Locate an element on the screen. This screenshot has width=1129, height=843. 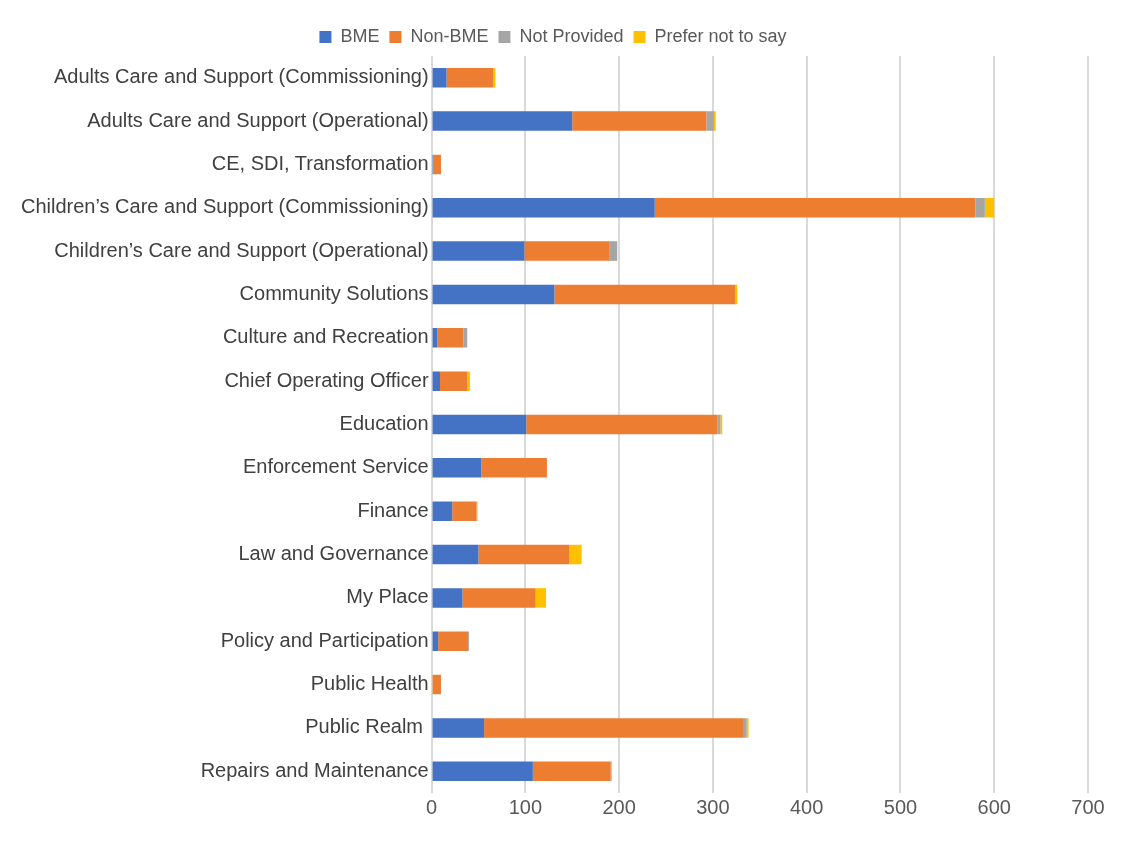
y-tick-label: CE, SDI, Transformation is located at coordinates (320, 162).